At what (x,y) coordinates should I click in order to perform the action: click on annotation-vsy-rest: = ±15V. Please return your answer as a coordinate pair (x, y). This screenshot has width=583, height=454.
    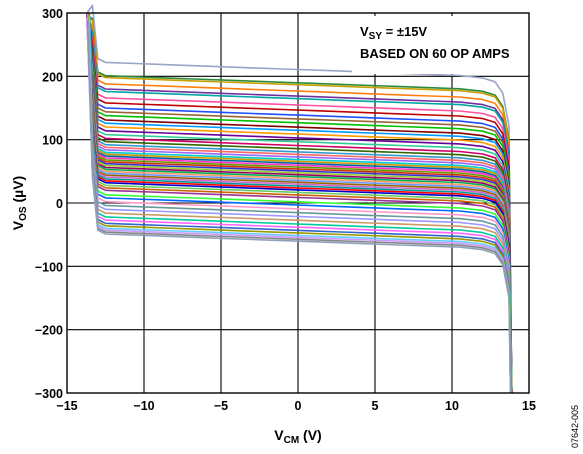
    Looking at the image, I should click on (404, 31).